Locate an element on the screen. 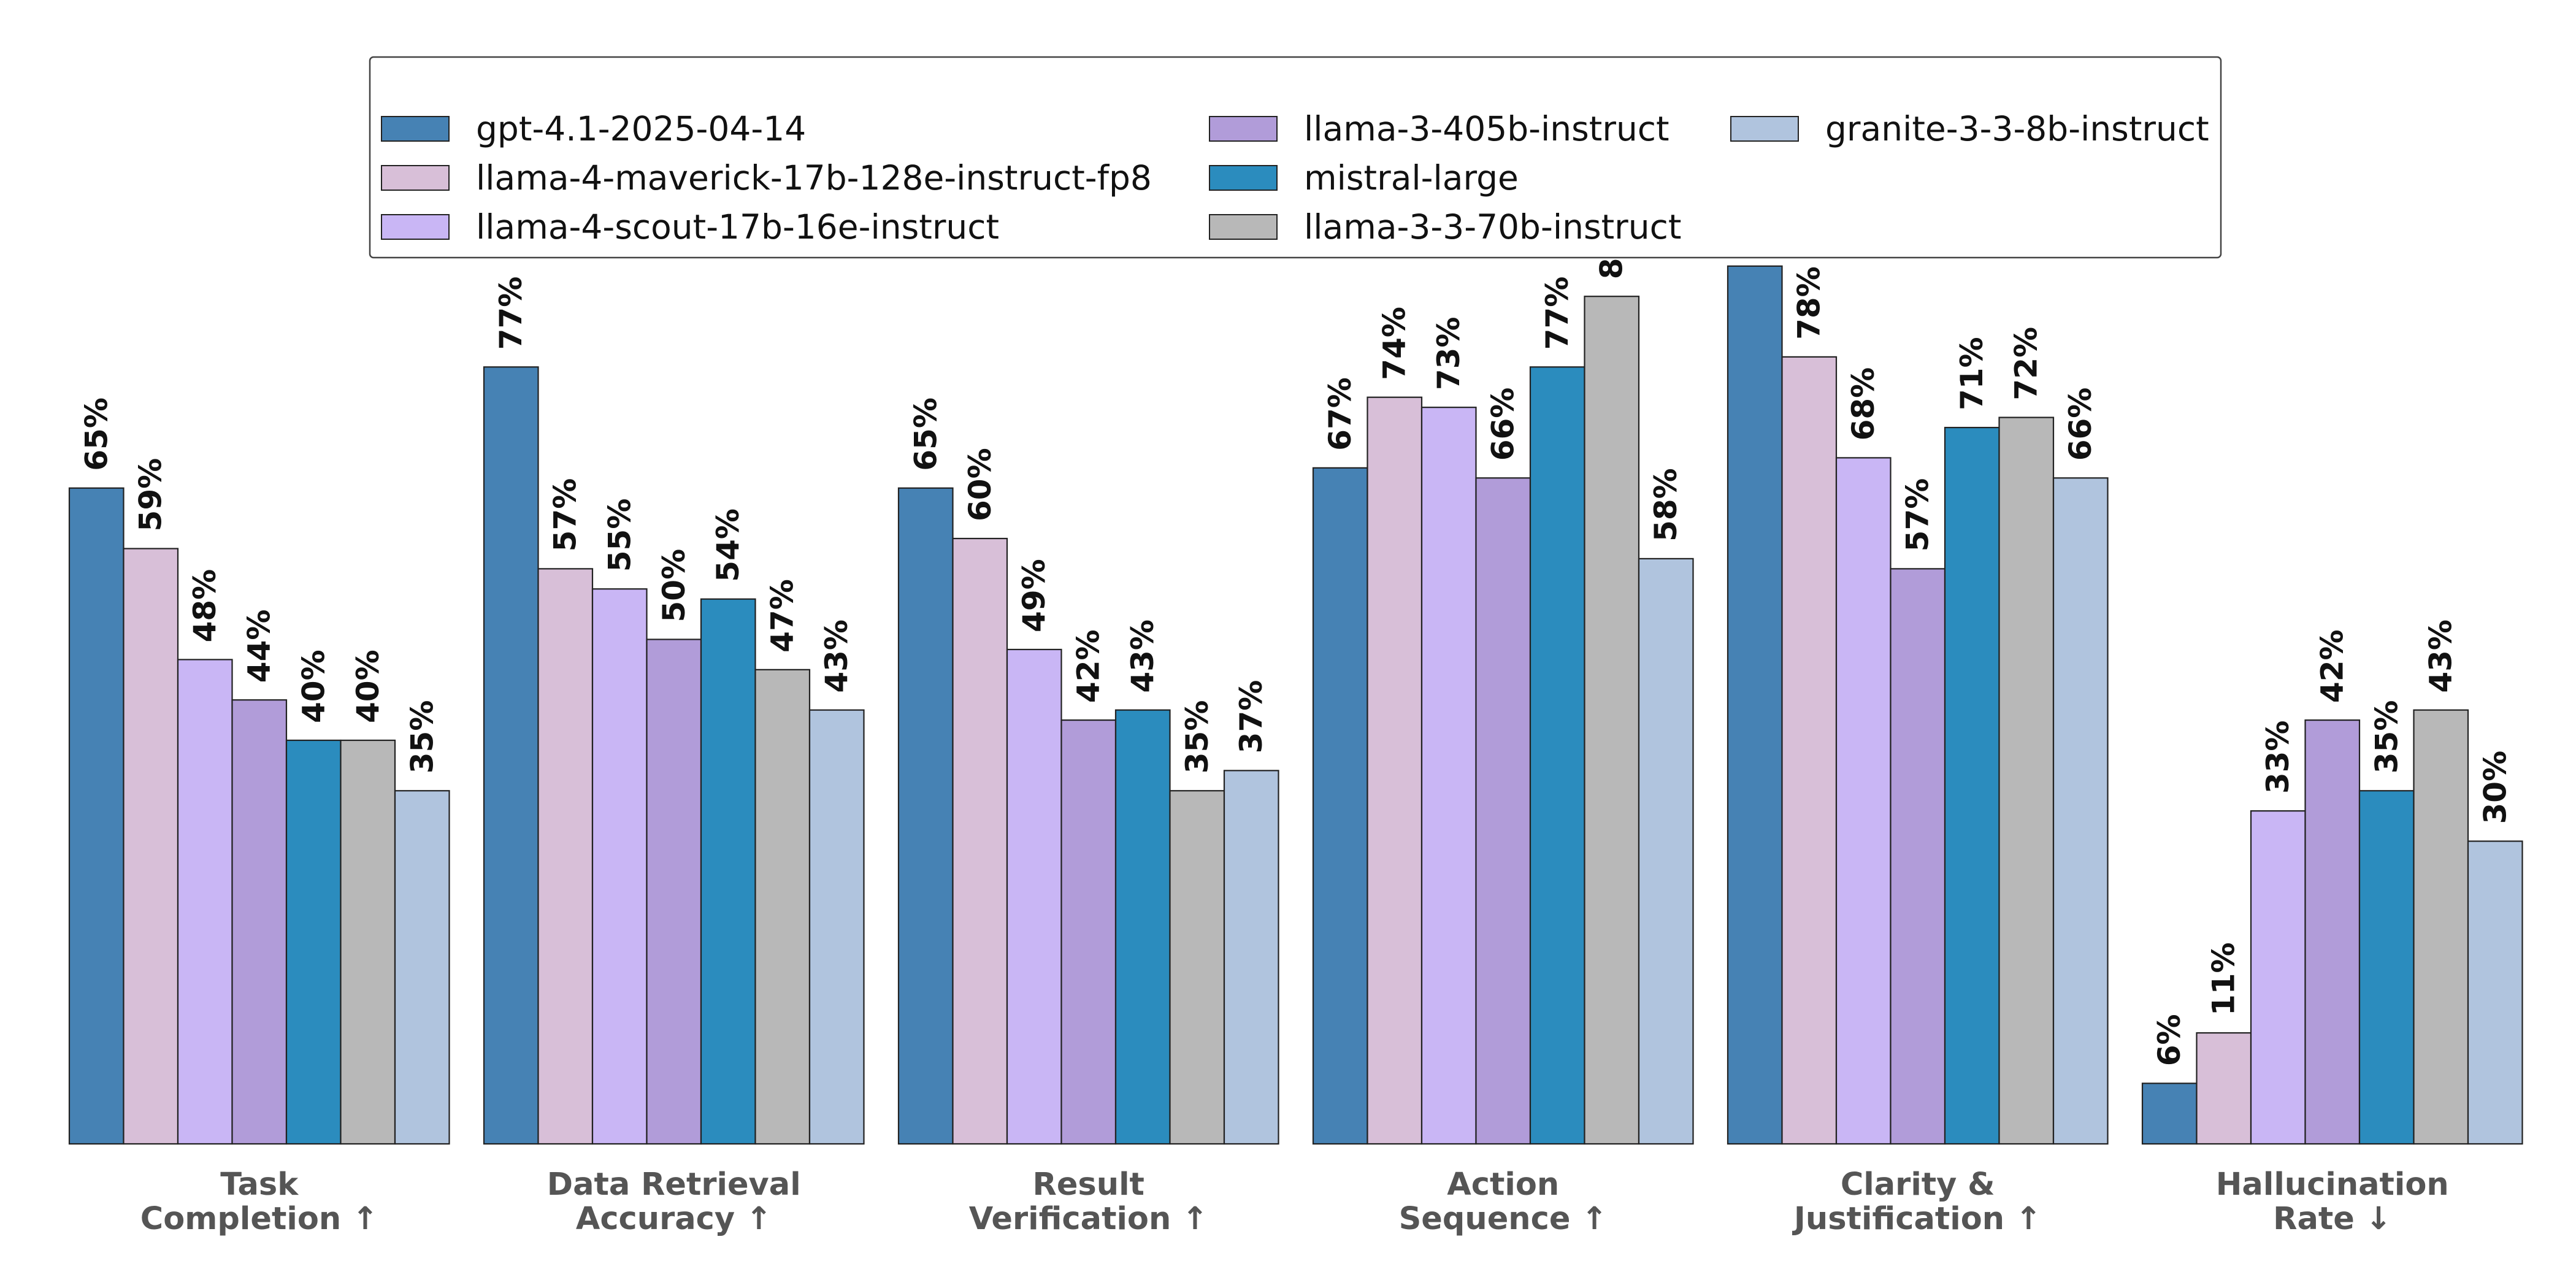 The image size is (2576, 1288). value-label-3-4: 42% is located at coordinates (1088, 666).